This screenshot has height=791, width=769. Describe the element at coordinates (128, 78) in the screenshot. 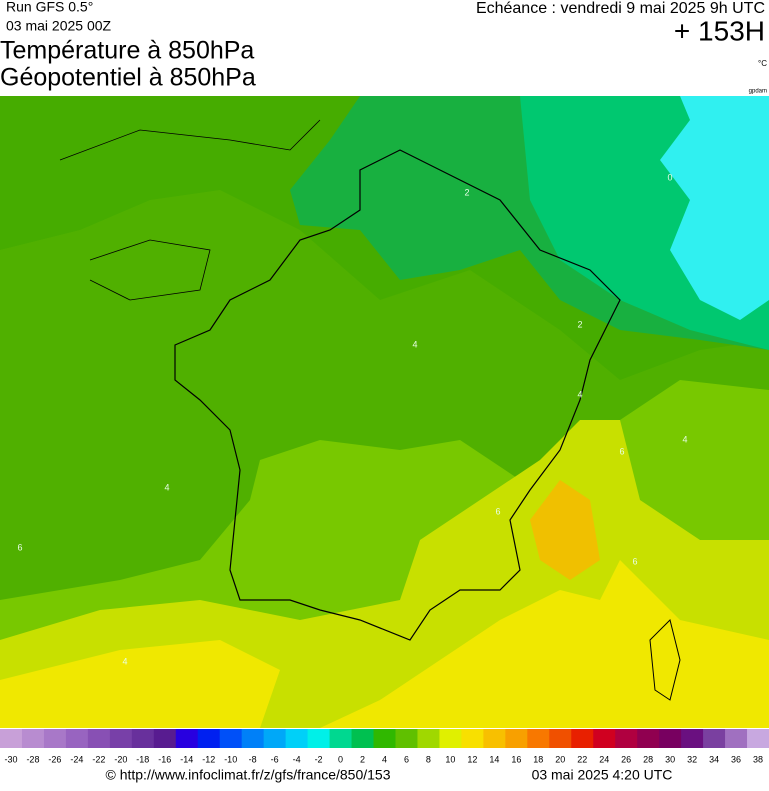

I see `title-line2: Géopotentiel à 850hPa` at that location.